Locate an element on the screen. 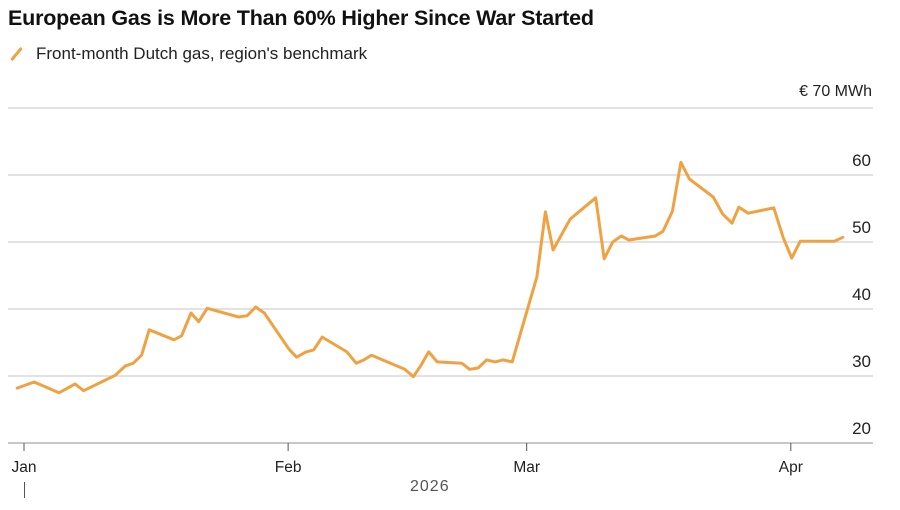  year-marker is located at coordinates (24, 490).